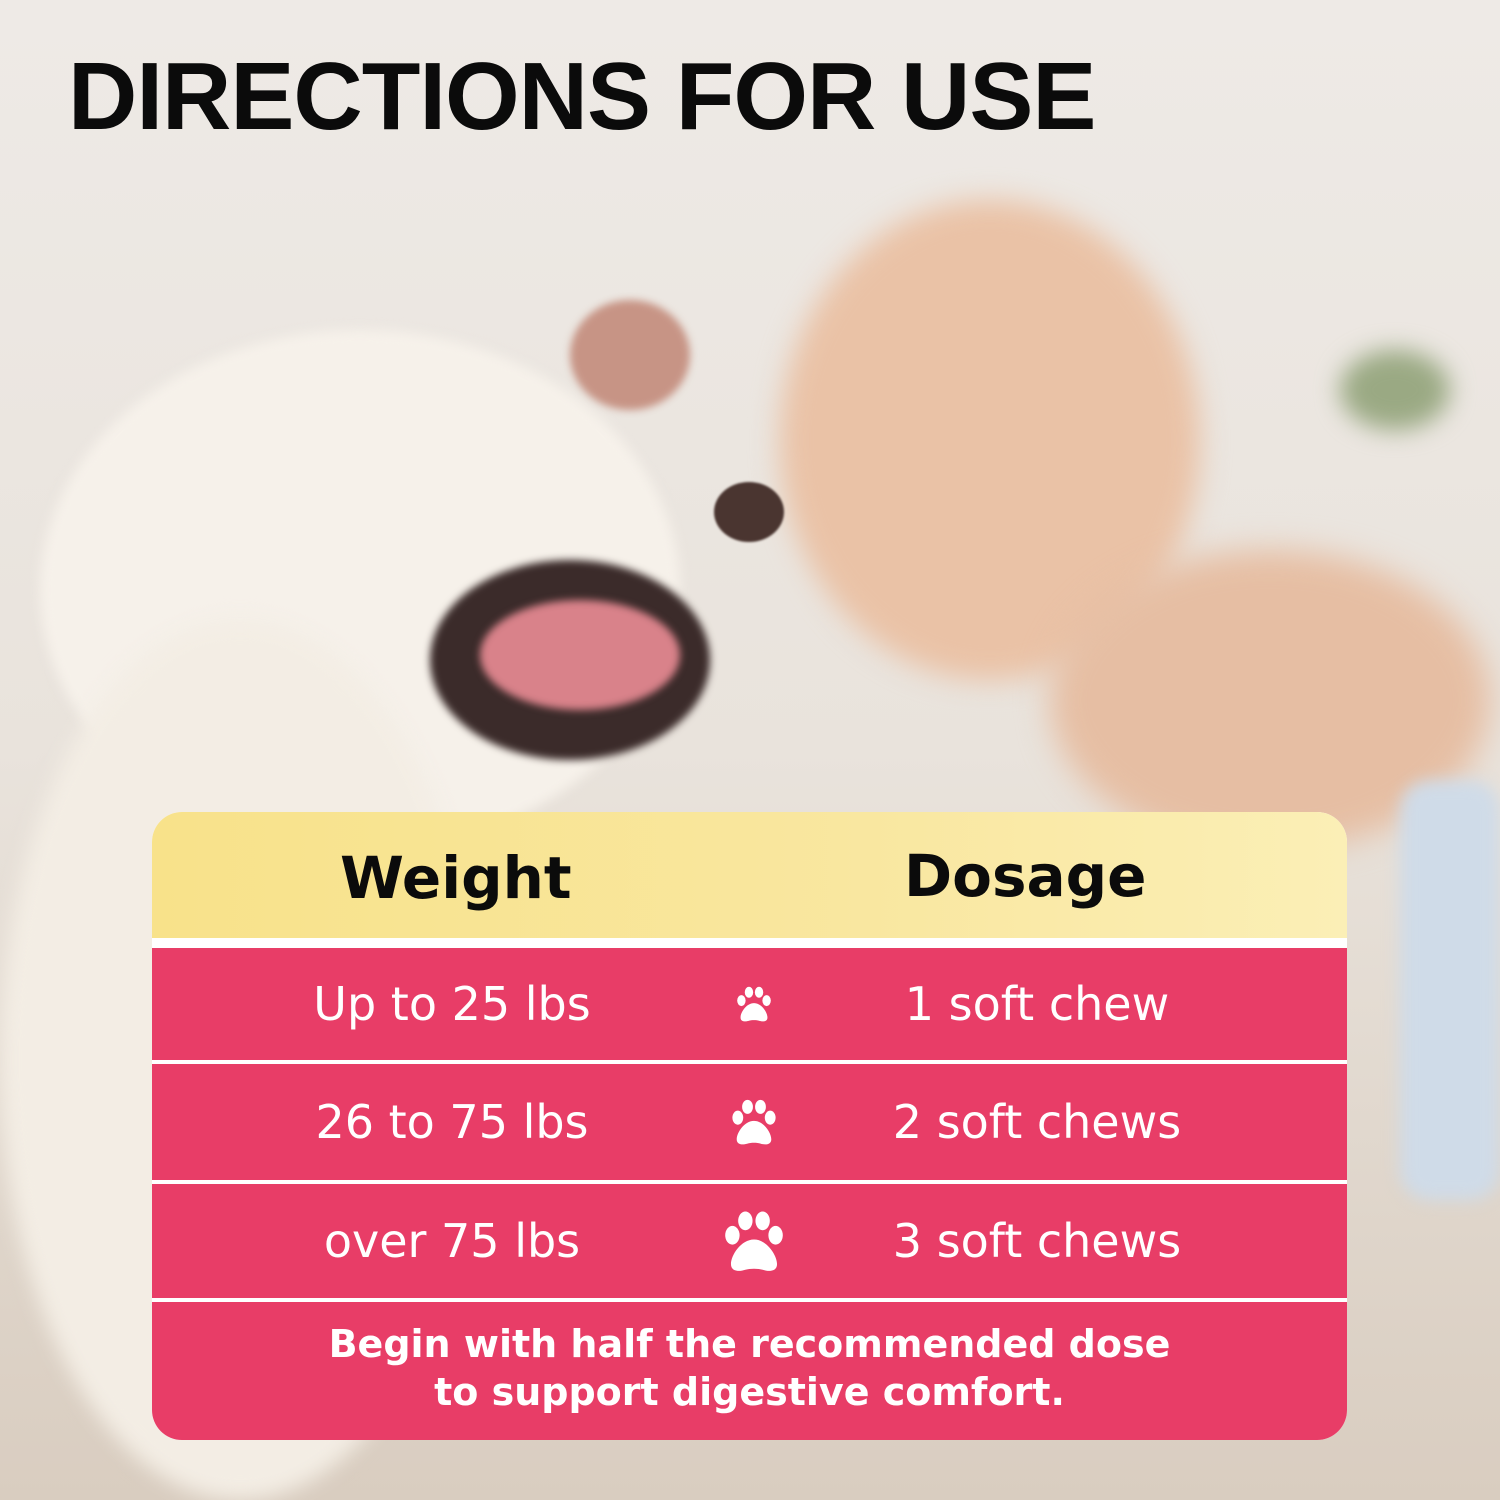 The image size is (1500, 1500). Describe the element at coordinates (1395, 390) in the screenshot. I see `plant` at that location.